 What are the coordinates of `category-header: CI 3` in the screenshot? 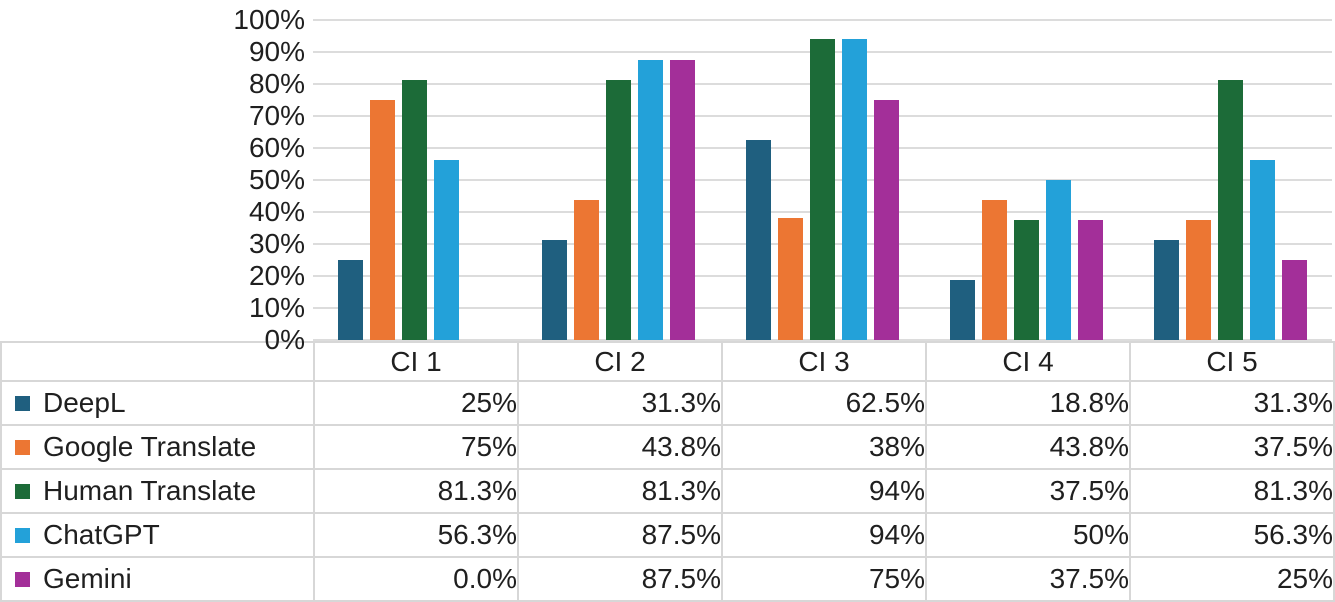 It's located at (824, 361).